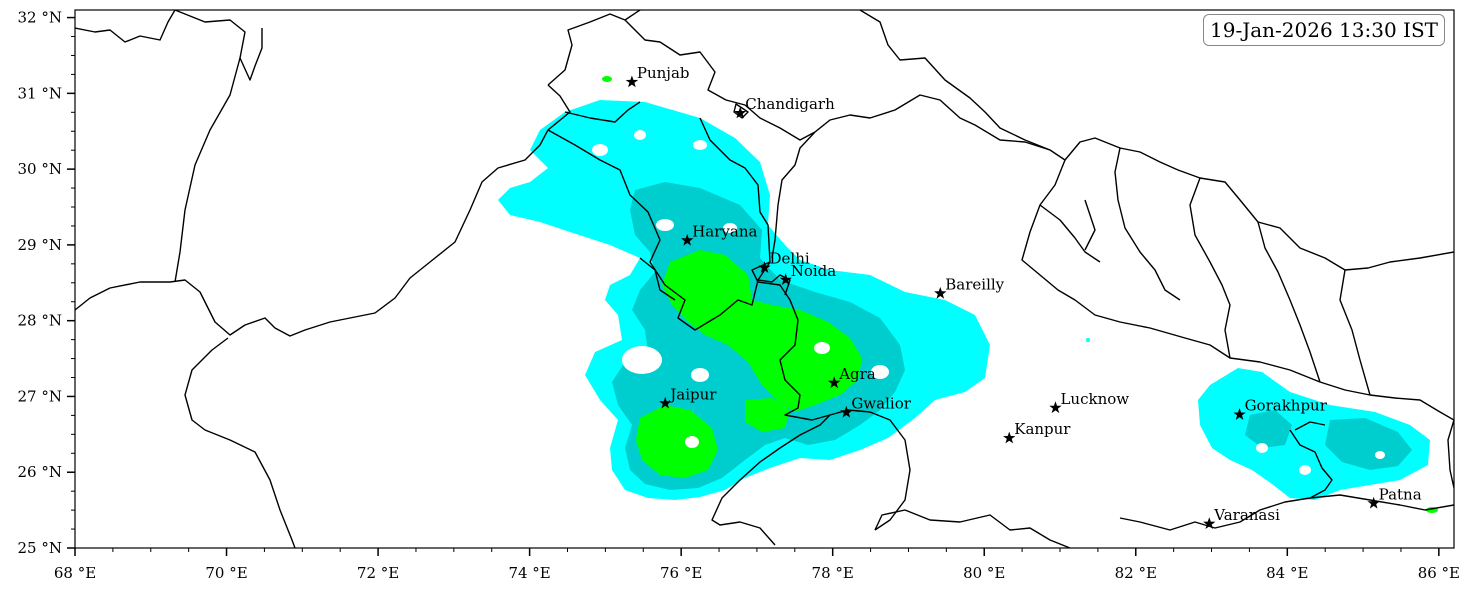 This screenshot has height=591, width=1471. I want to click on x-tick-label: 84 °E, so click(1287, 573).